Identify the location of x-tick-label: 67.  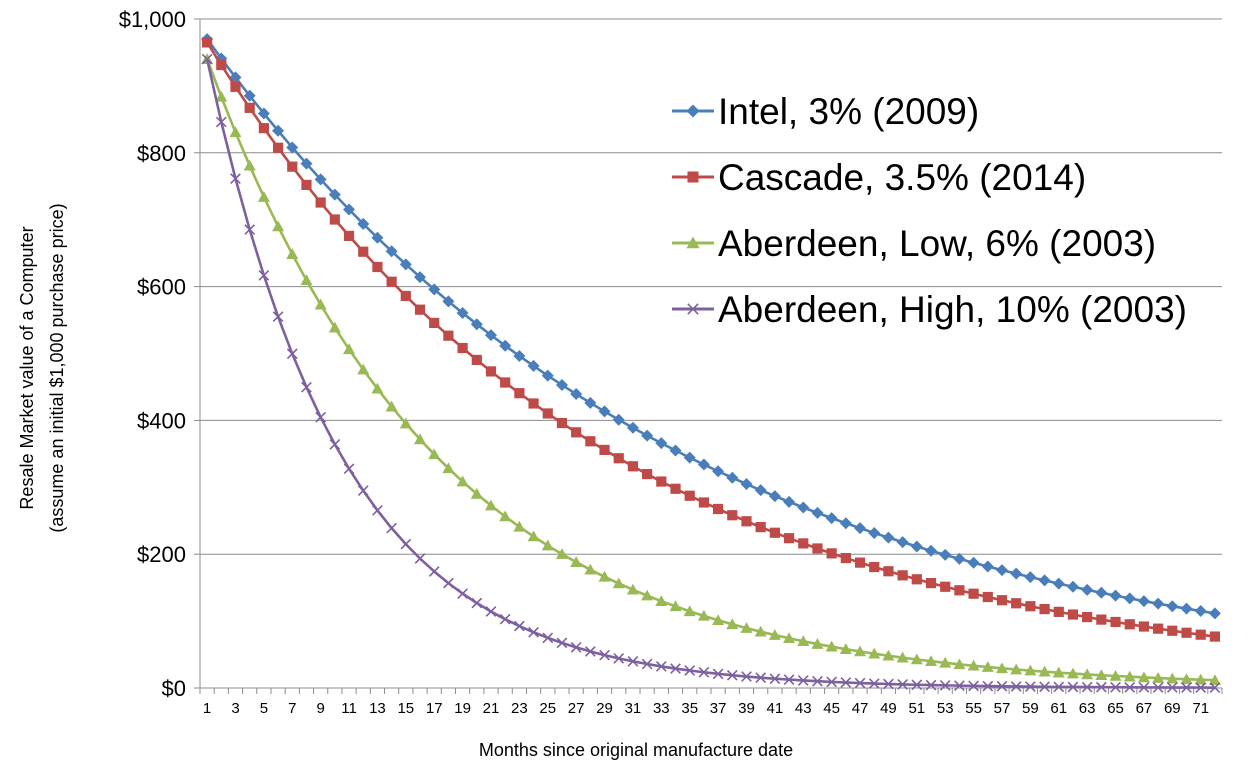
(1144, 708).